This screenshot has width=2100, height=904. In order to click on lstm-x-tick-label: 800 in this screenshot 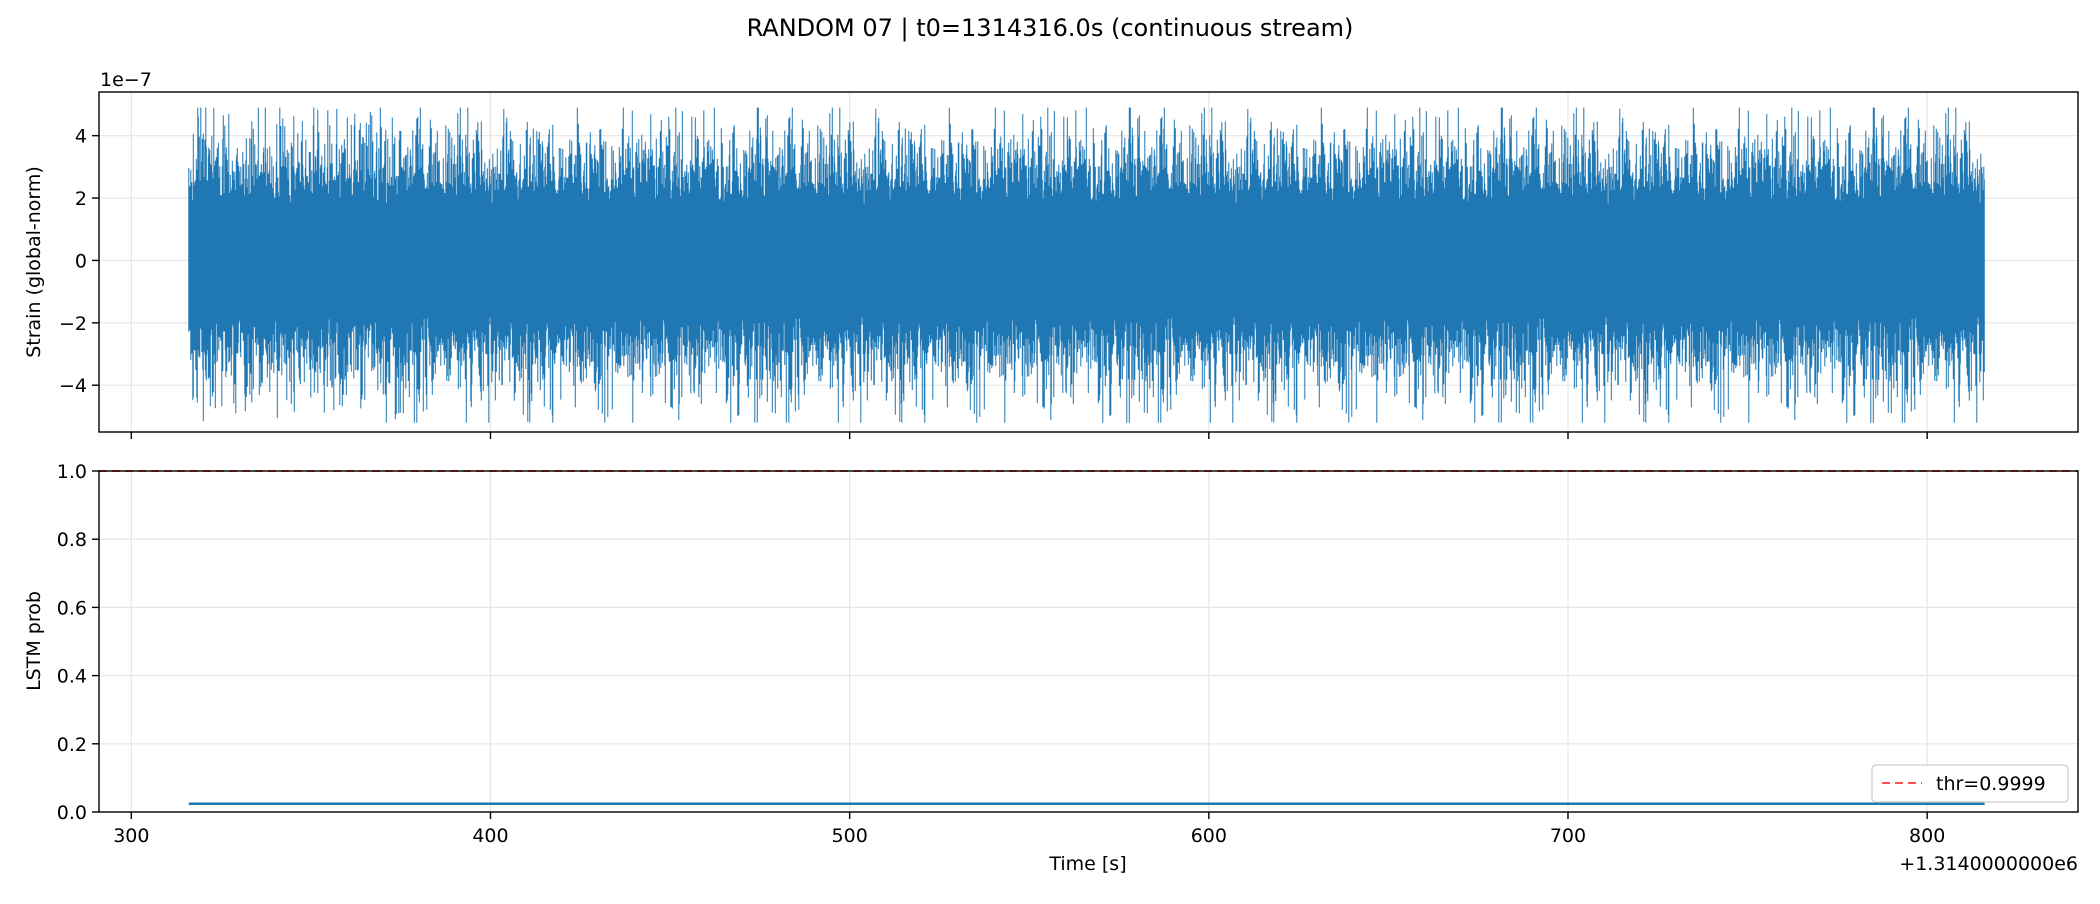, I will do `click(1927, 836)`.